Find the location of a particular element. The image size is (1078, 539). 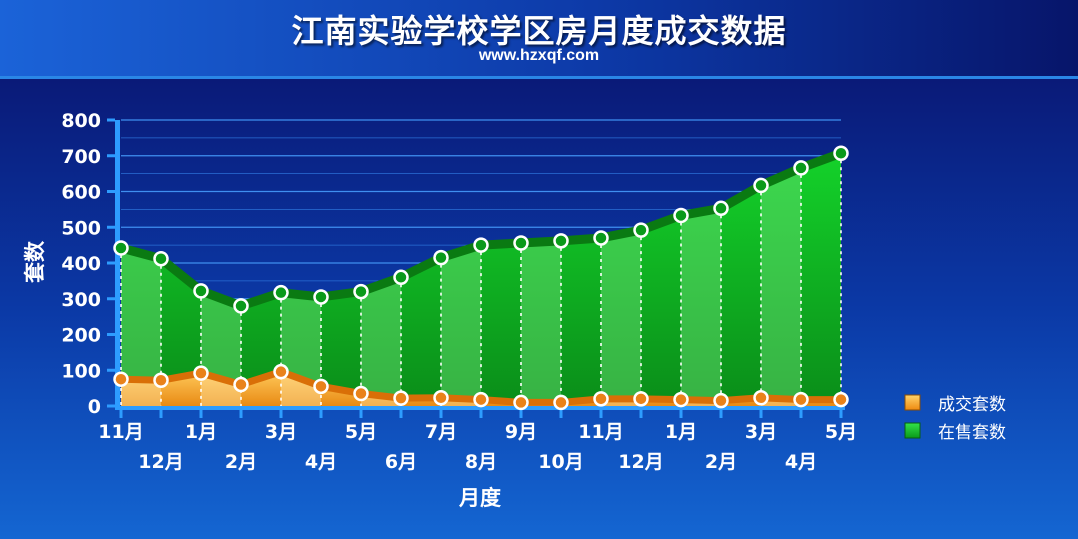

y-tick-label: 800 is located at coordinates (81, 121).